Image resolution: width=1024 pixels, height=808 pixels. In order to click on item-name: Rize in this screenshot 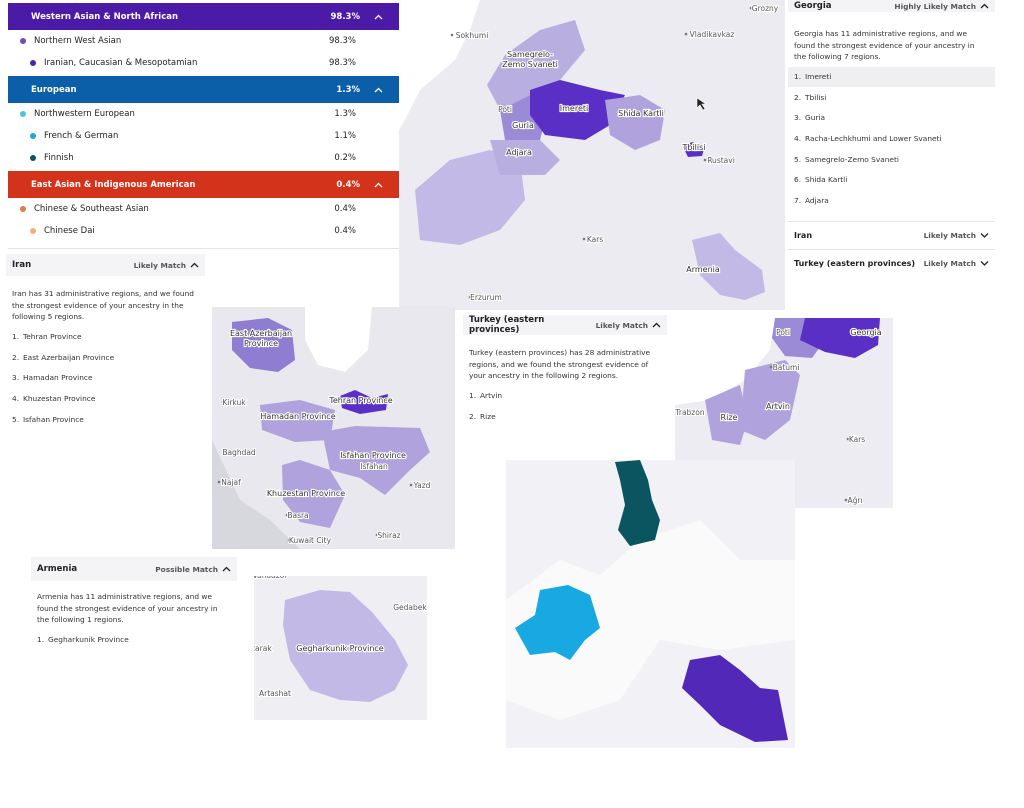, I will do `click(488, 416)`.